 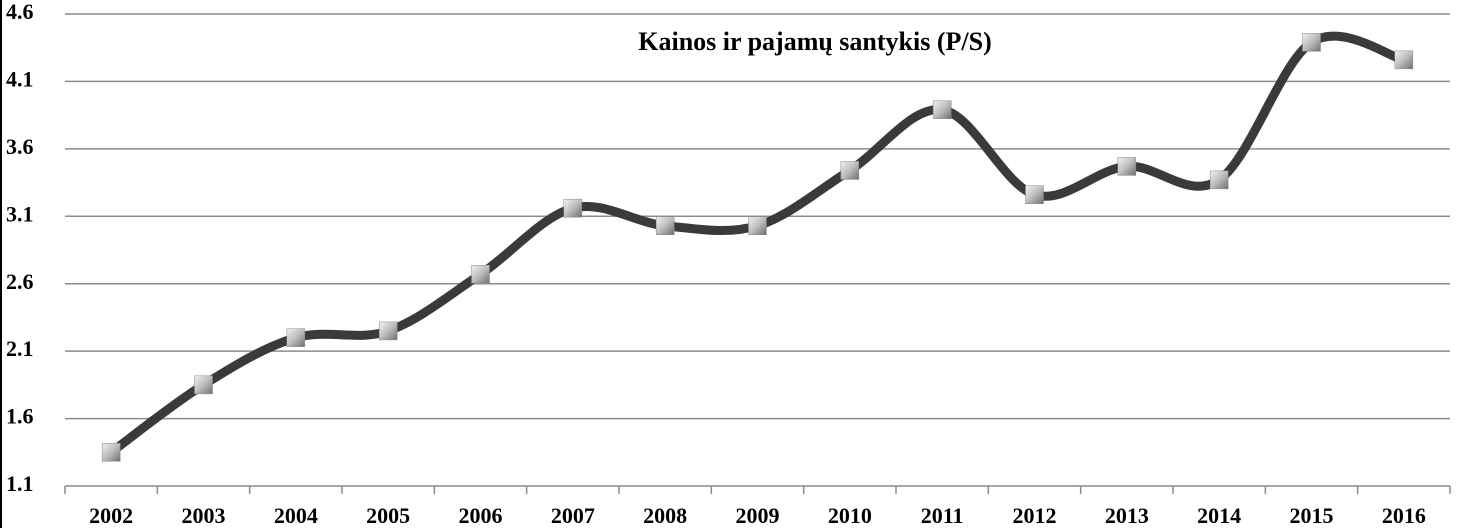 What do you see at coordinates (758, 515) in the screenshot?
I see `x-tick-label: 2009` at bounding box center [758, 515].